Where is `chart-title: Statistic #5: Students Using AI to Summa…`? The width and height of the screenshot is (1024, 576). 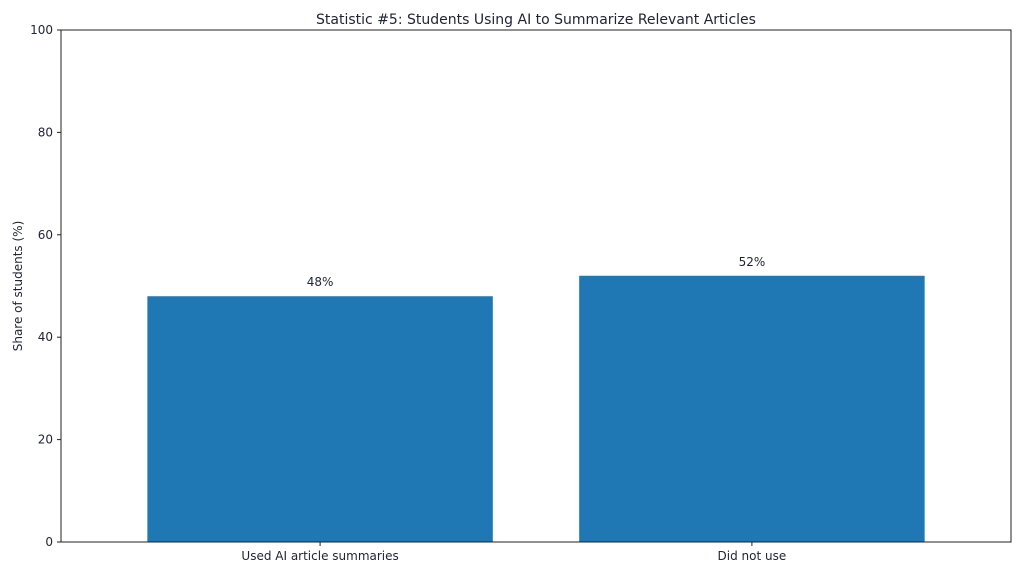
chart-title: Statistic #5: Students Using AI to Summa… is located at coordinates (536, 20).